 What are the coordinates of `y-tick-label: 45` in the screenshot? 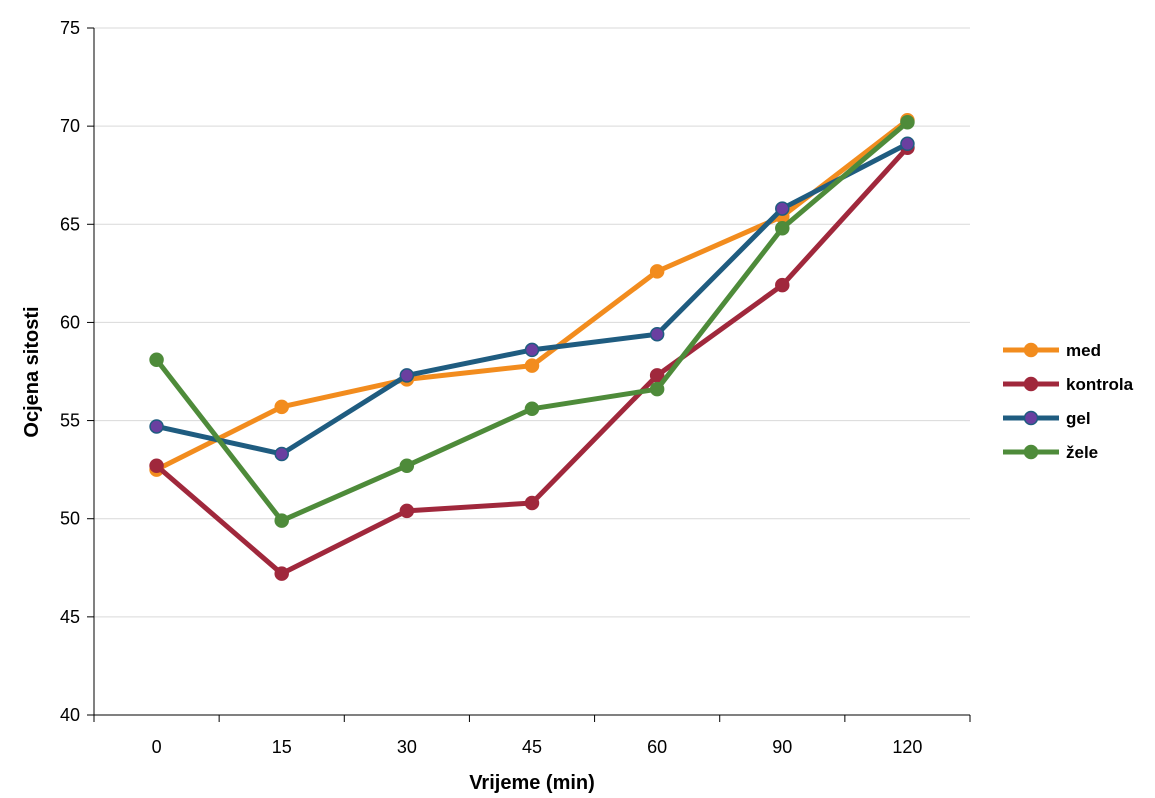 It's located at (70, 617).